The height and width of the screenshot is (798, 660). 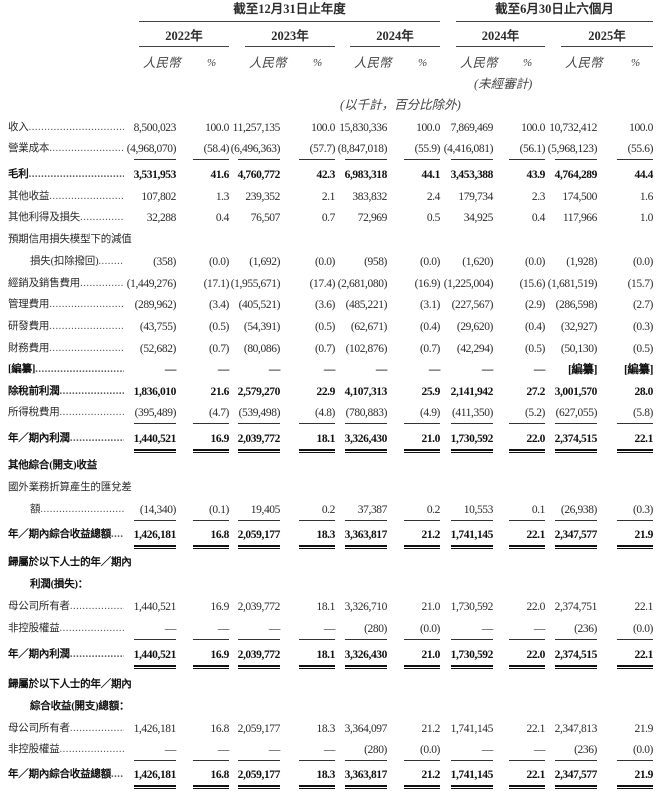 What do you see at coordinates (429, 629) in the screenshot?
I see `percent-cell: (0.0)` at bounding box center [429, 629].